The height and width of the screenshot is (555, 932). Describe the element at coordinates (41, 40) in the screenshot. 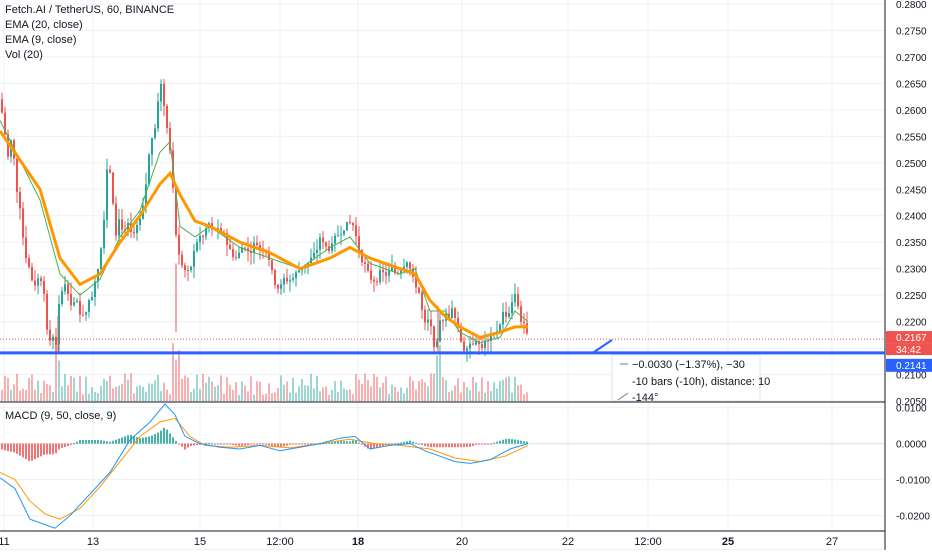

I see `ema9-legend: EMA (9, close)` at that location.